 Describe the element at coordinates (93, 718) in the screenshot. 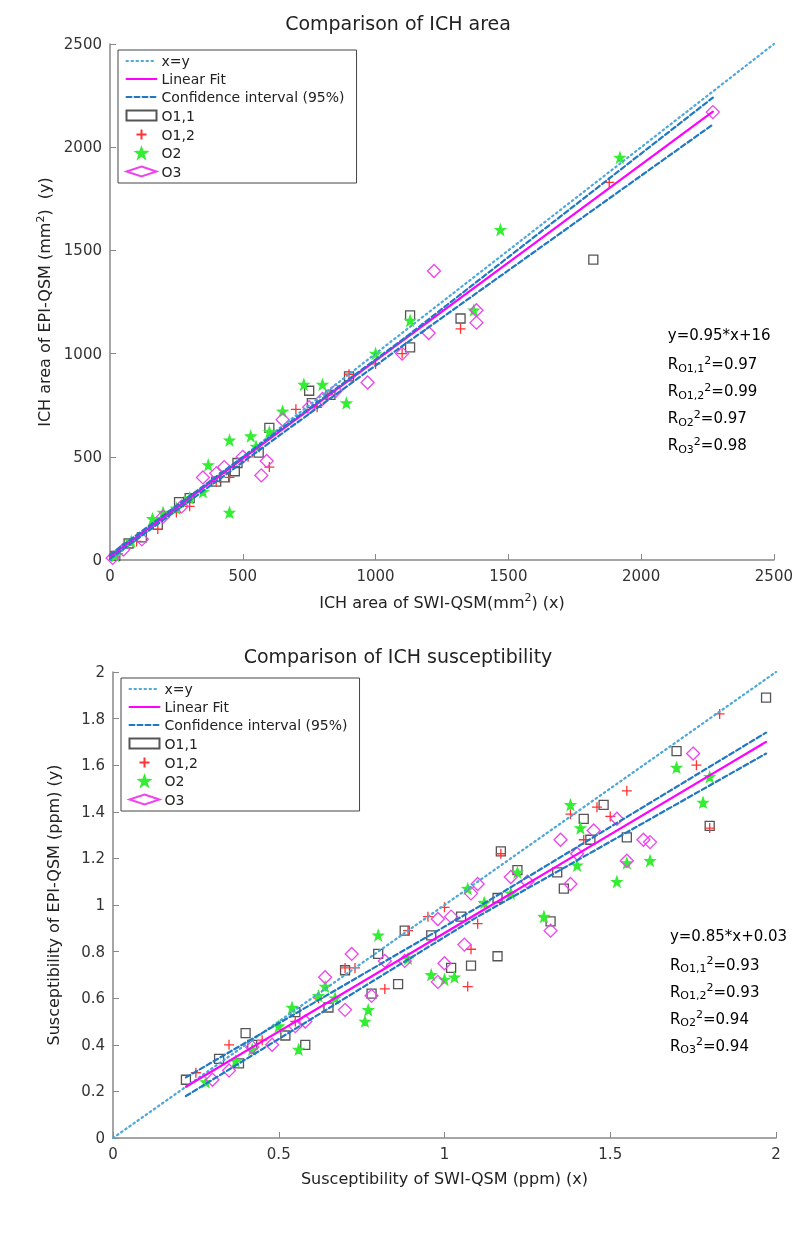

I see `y-tick-label: 1.8` at that location.